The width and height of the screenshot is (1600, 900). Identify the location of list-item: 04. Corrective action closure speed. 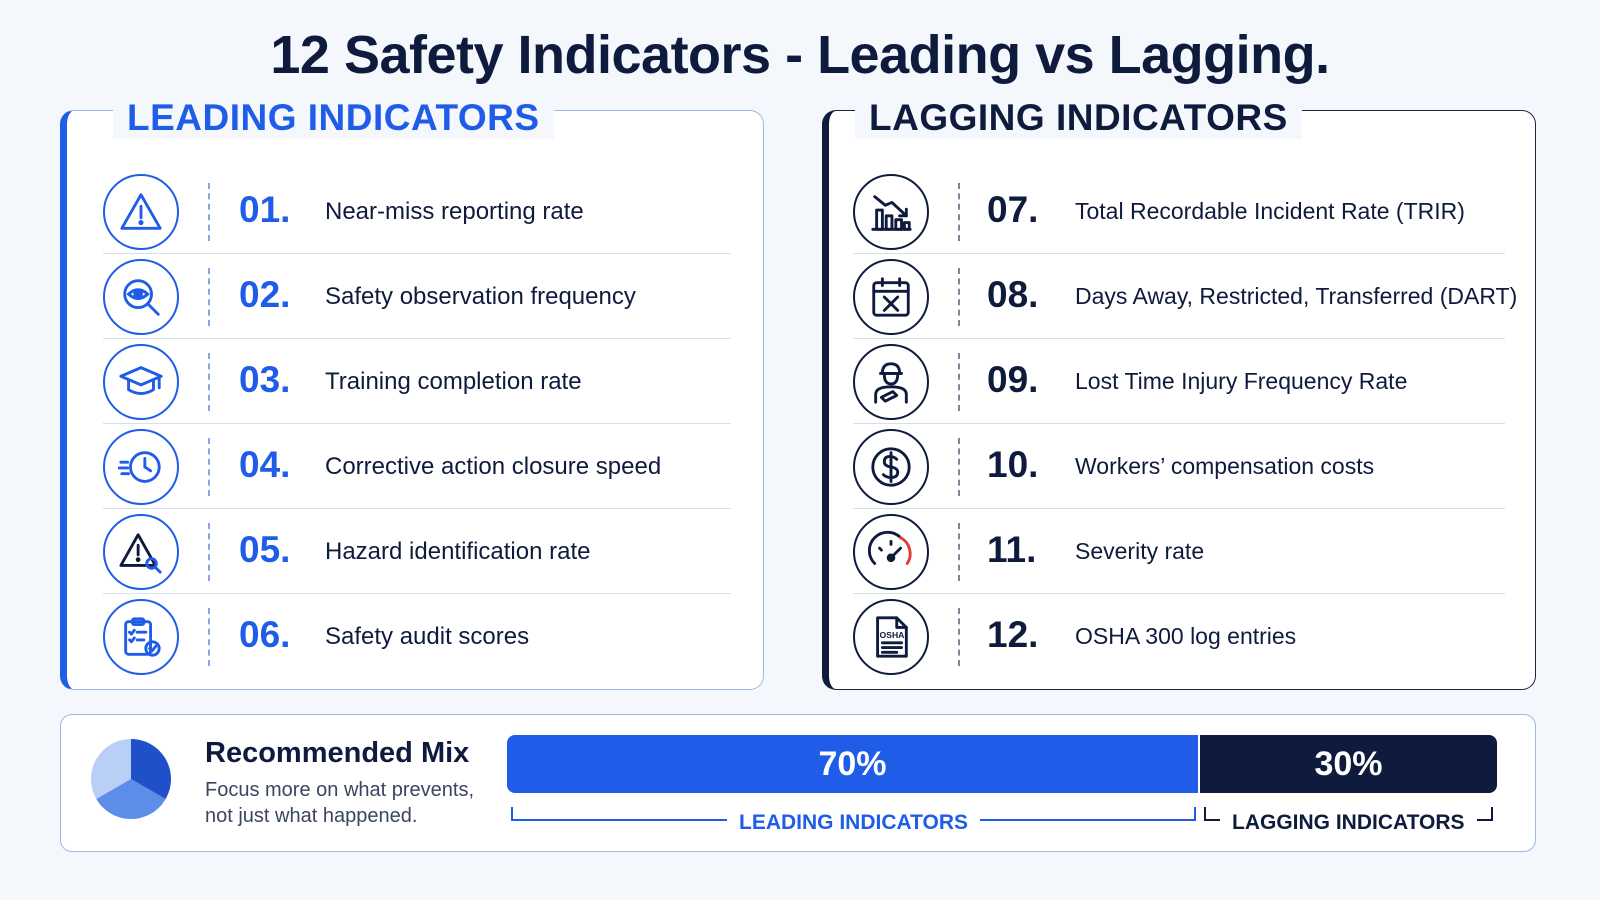
(417, 466).